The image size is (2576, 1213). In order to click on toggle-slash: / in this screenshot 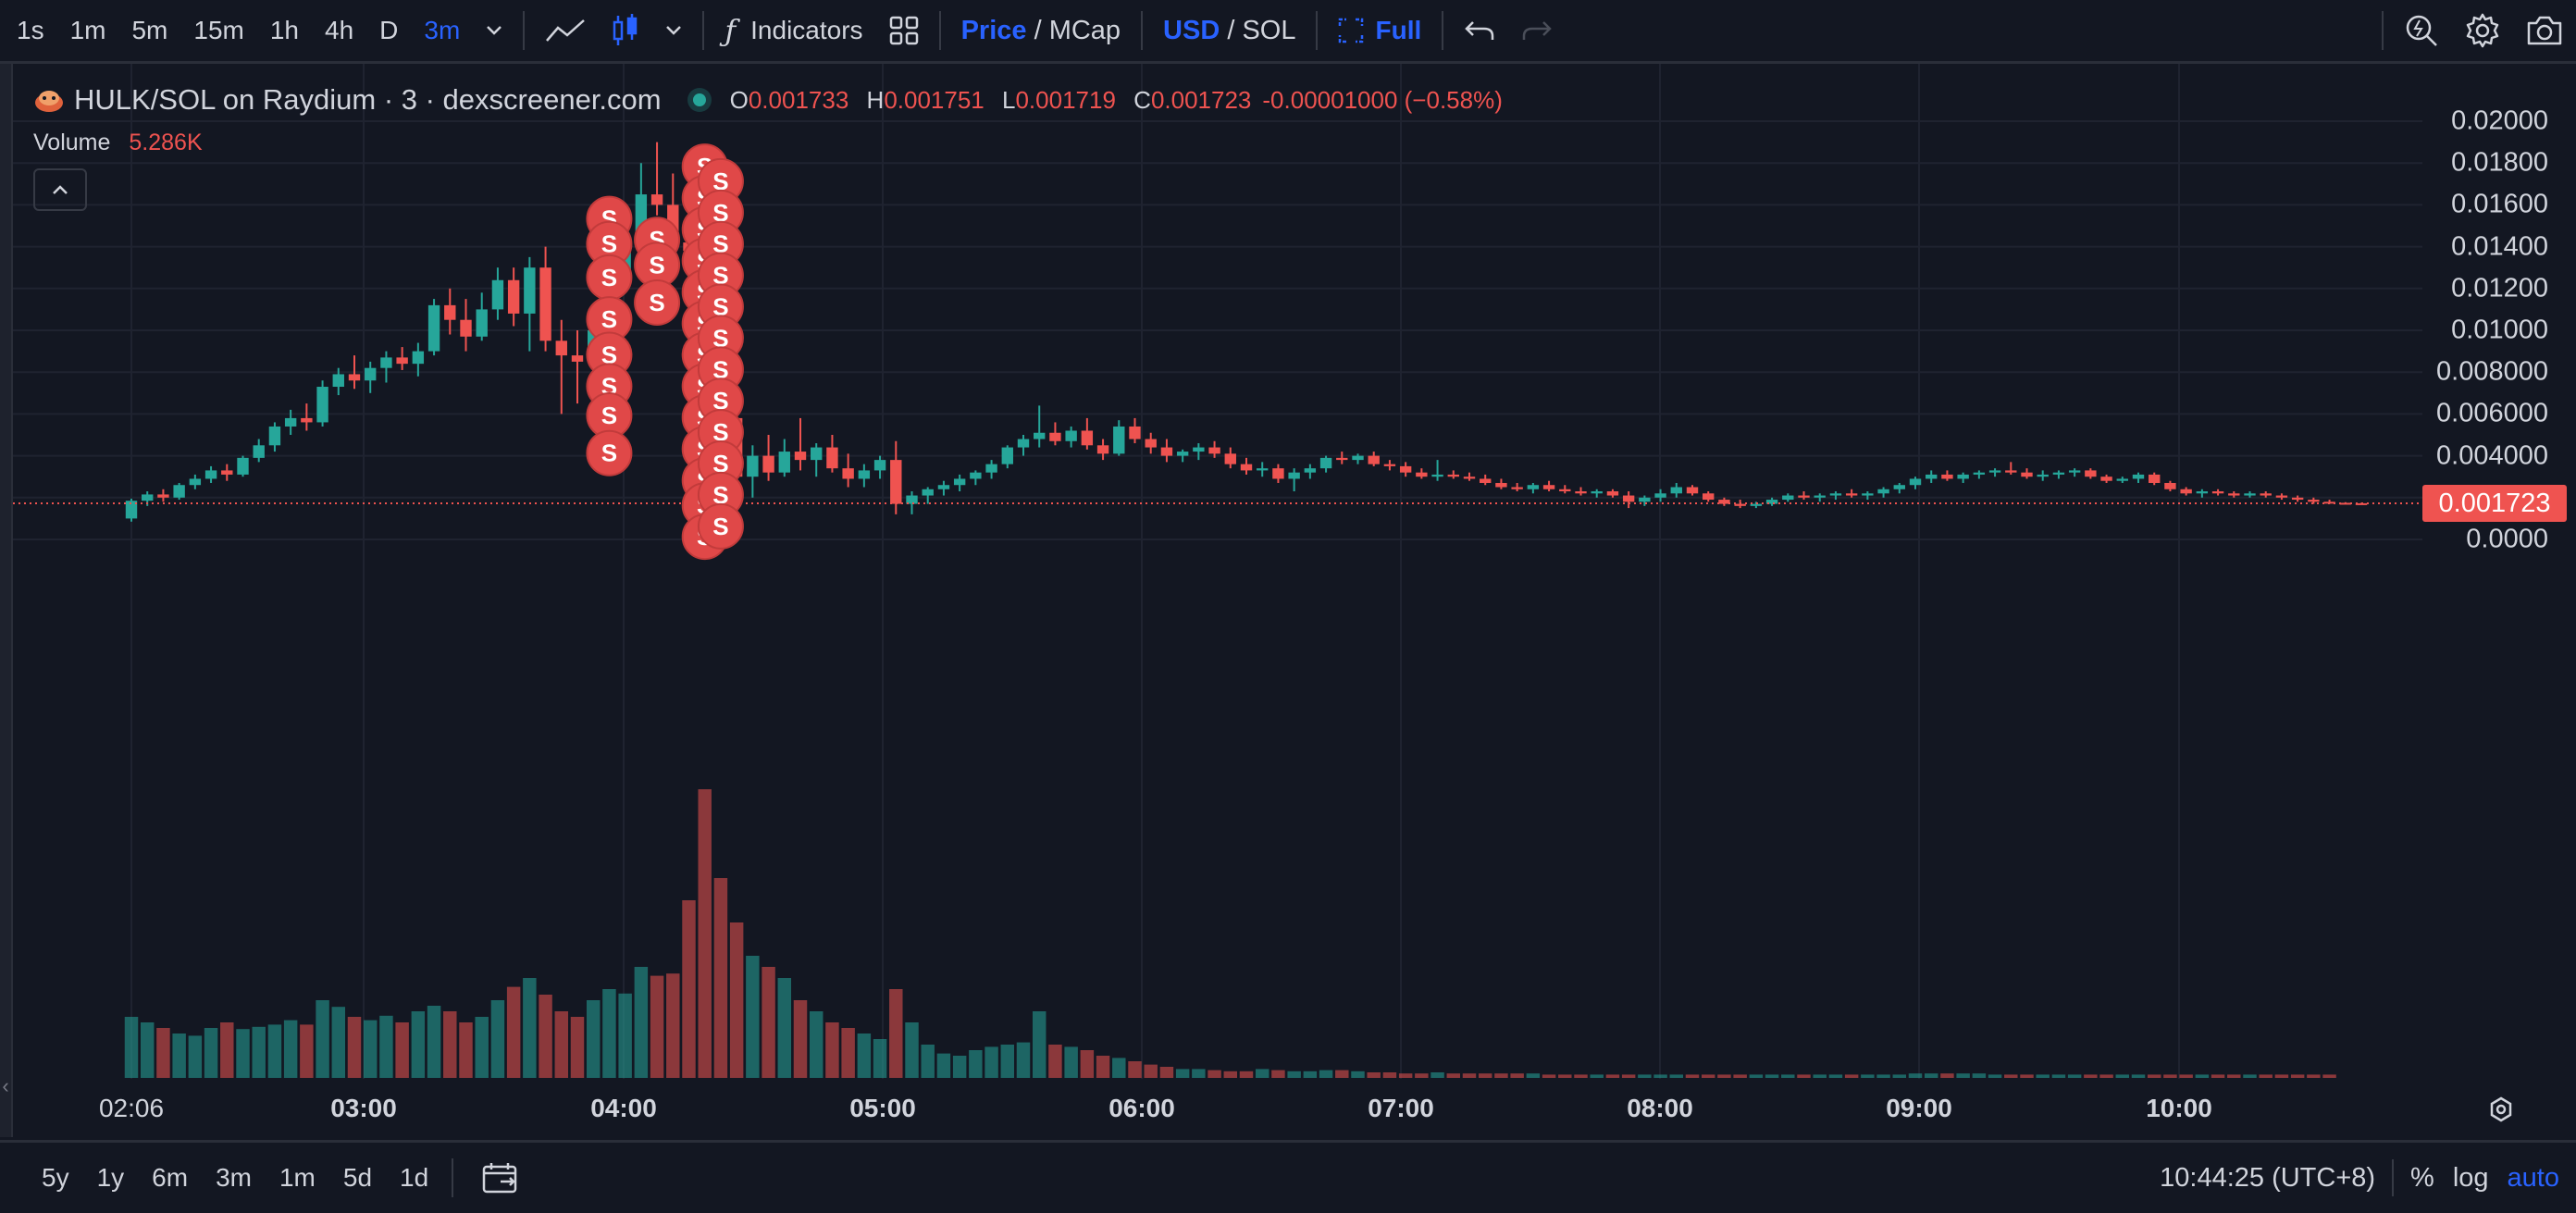, I will do `click(1037, 30)`.